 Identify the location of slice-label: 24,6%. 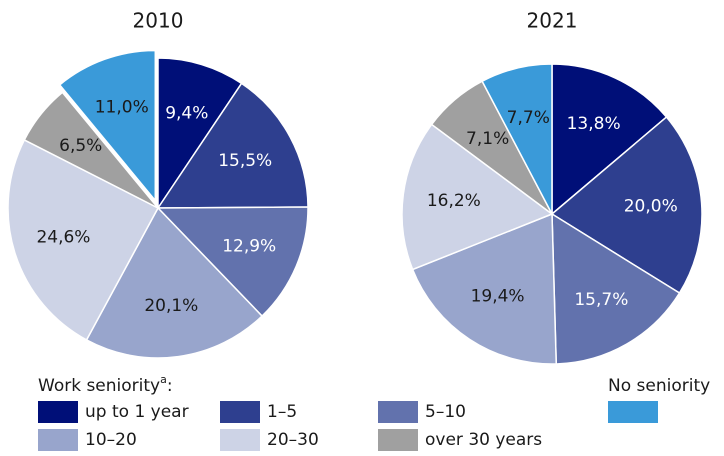
(63, 237).